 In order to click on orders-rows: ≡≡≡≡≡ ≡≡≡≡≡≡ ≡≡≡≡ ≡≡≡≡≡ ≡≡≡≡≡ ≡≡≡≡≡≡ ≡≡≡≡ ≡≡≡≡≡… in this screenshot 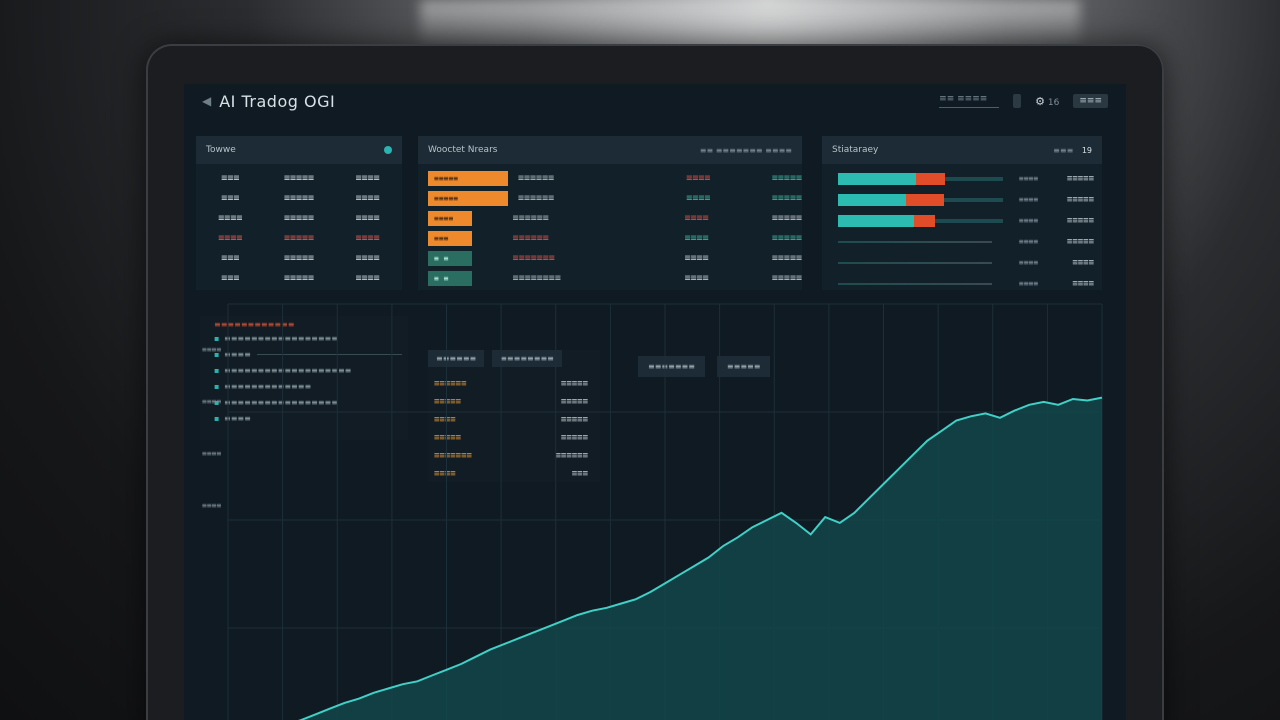, I will do `click(610, 226)`.